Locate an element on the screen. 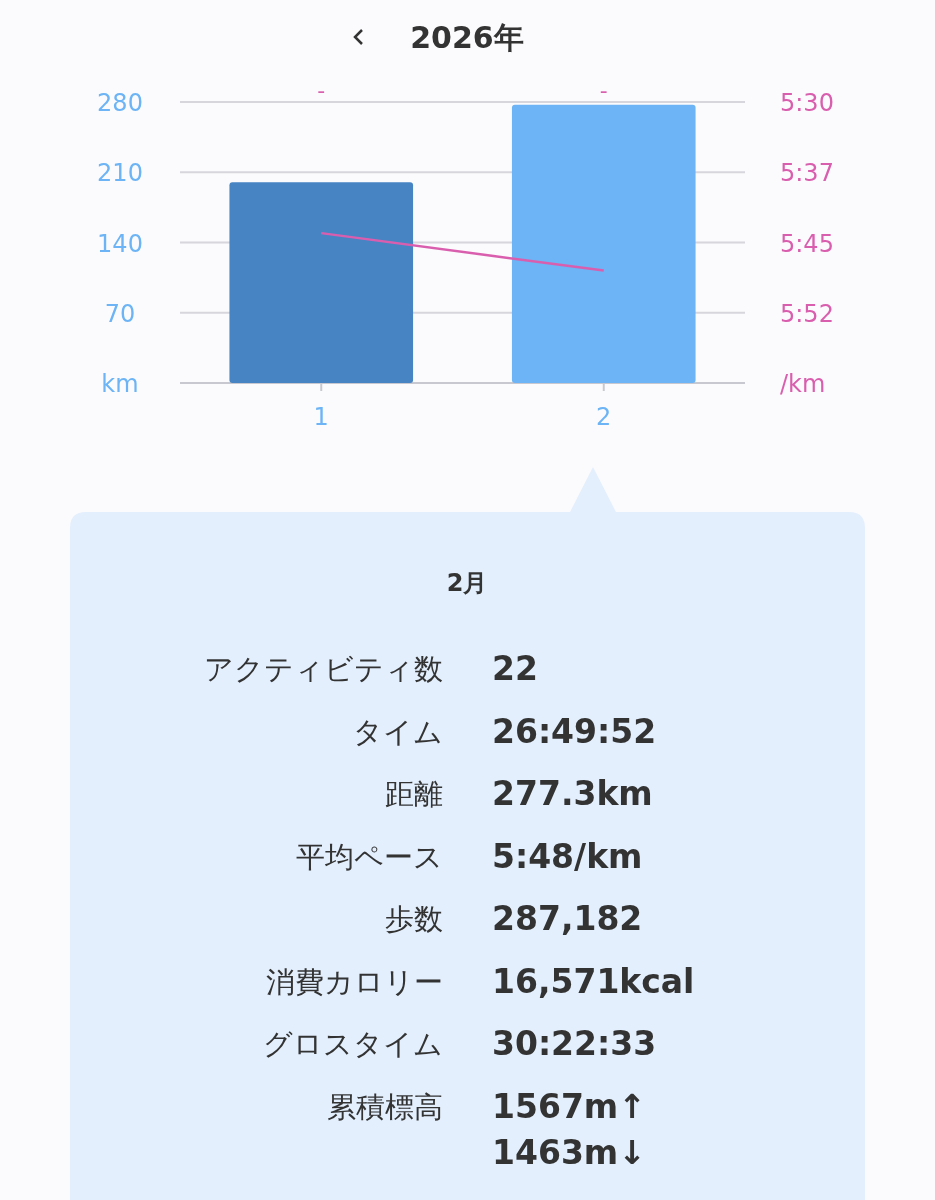 This screenshot has width=935, height=1200. text: 30:22:33 is located at coordinates (574, 1043).